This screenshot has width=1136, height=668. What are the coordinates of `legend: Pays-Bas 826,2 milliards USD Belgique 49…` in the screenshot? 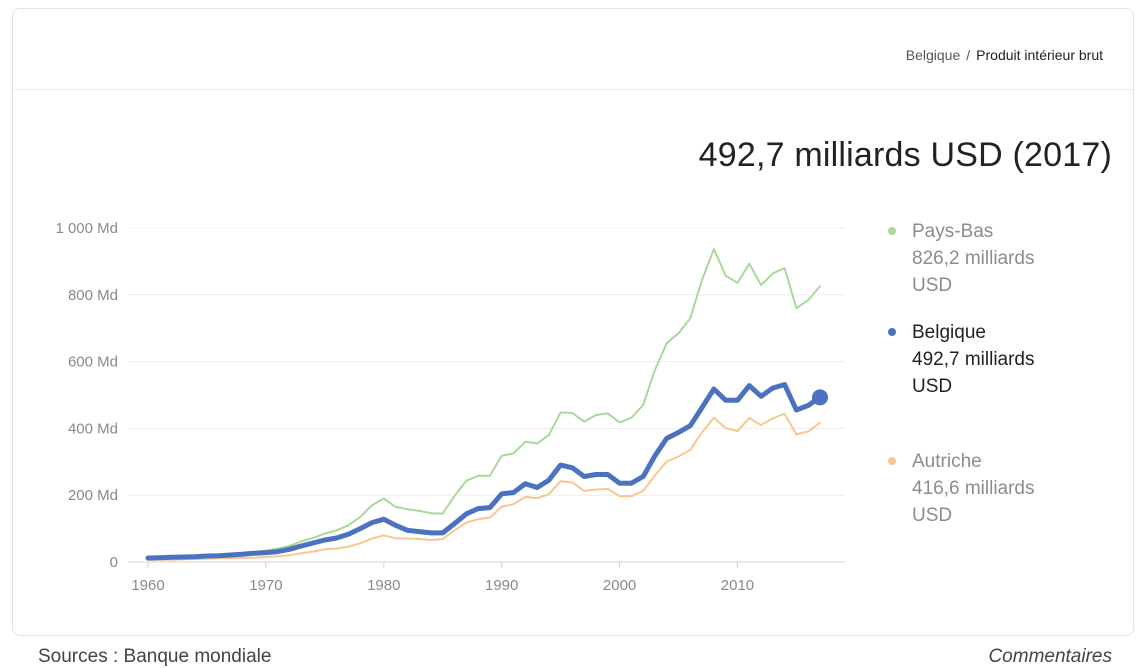 It's located at (1008, 373).